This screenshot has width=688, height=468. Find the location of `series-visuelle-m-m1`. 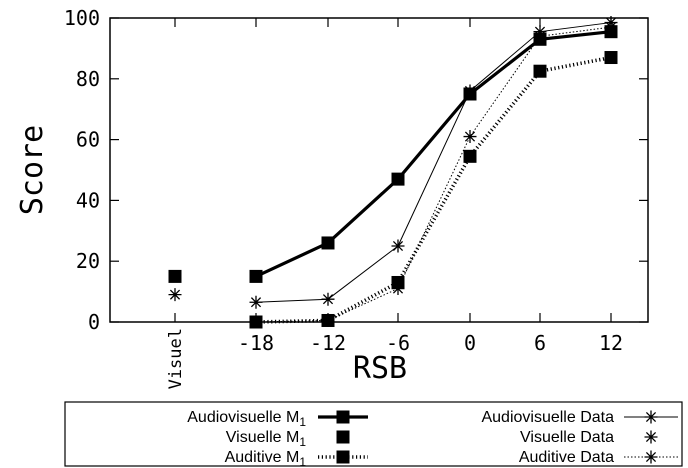

series-visuelle-m-m1 is located at coordinates (175, 276).